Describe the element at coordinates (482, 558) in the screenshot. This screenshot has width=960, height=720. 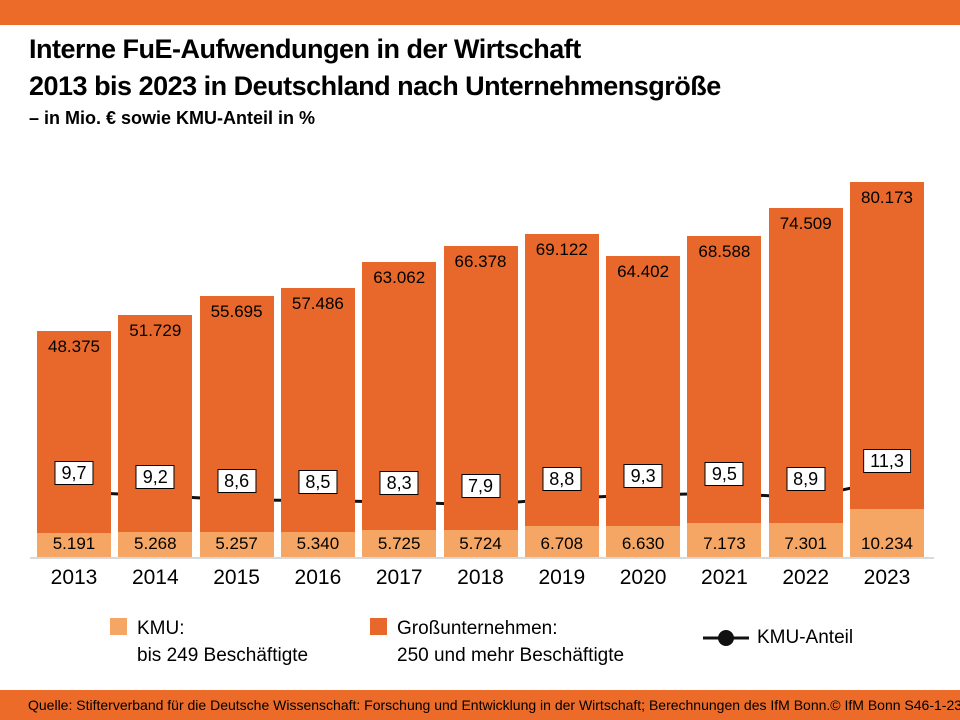
I see `x-axis-line` at that location.